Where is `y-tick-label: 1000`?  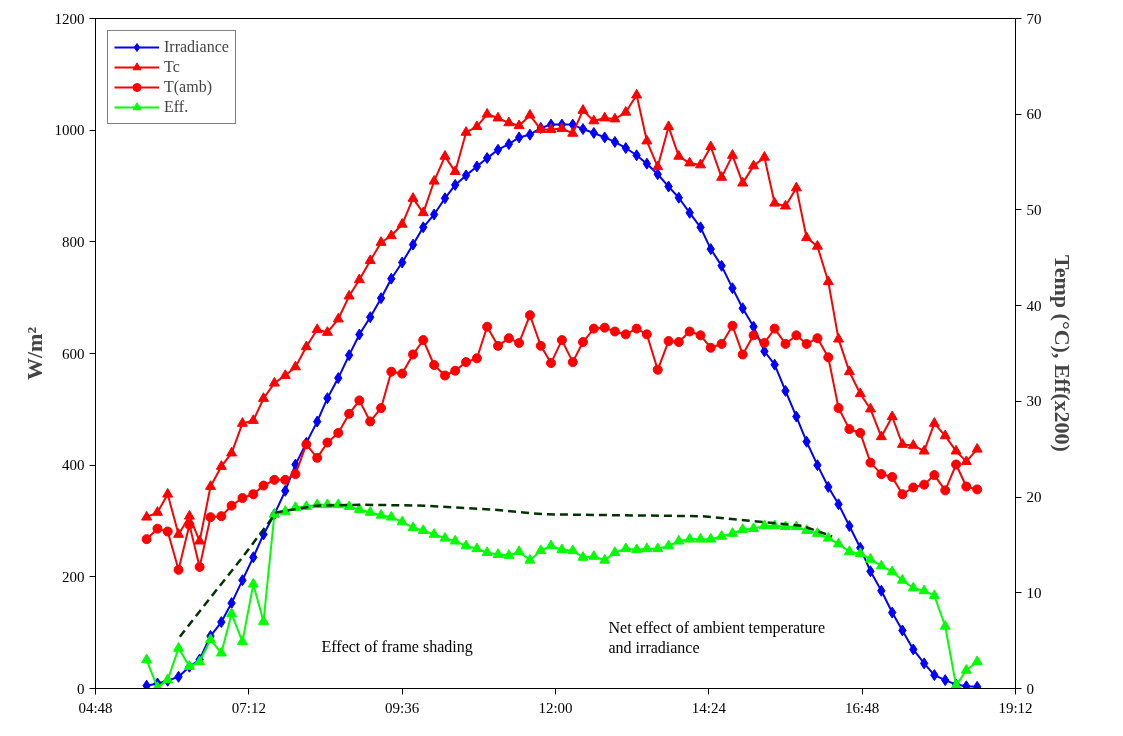 y-tick-label: 1000 is located at coordinates (69, 130).